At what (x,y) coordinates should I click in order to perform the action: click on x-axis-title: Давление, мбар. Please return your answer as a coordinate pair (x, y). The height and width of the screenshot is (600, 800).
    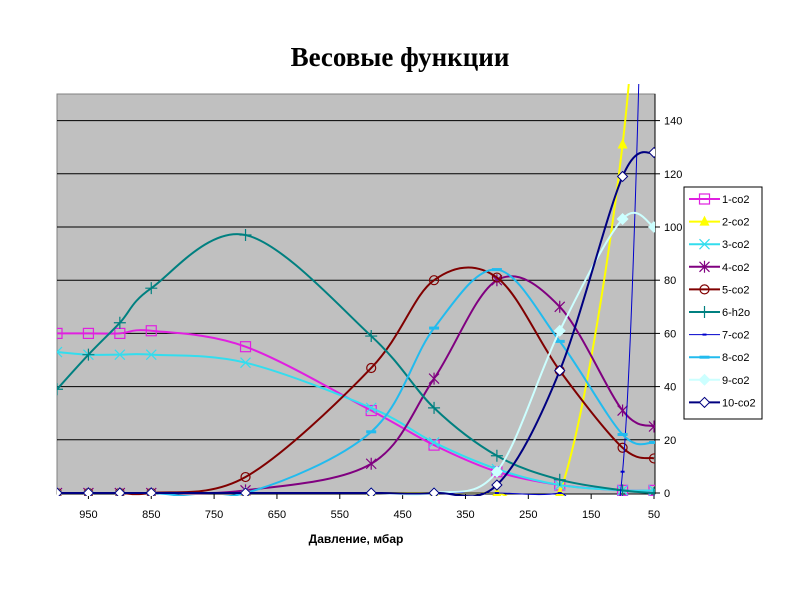
    Looking at the image, I should click on (356, 539).